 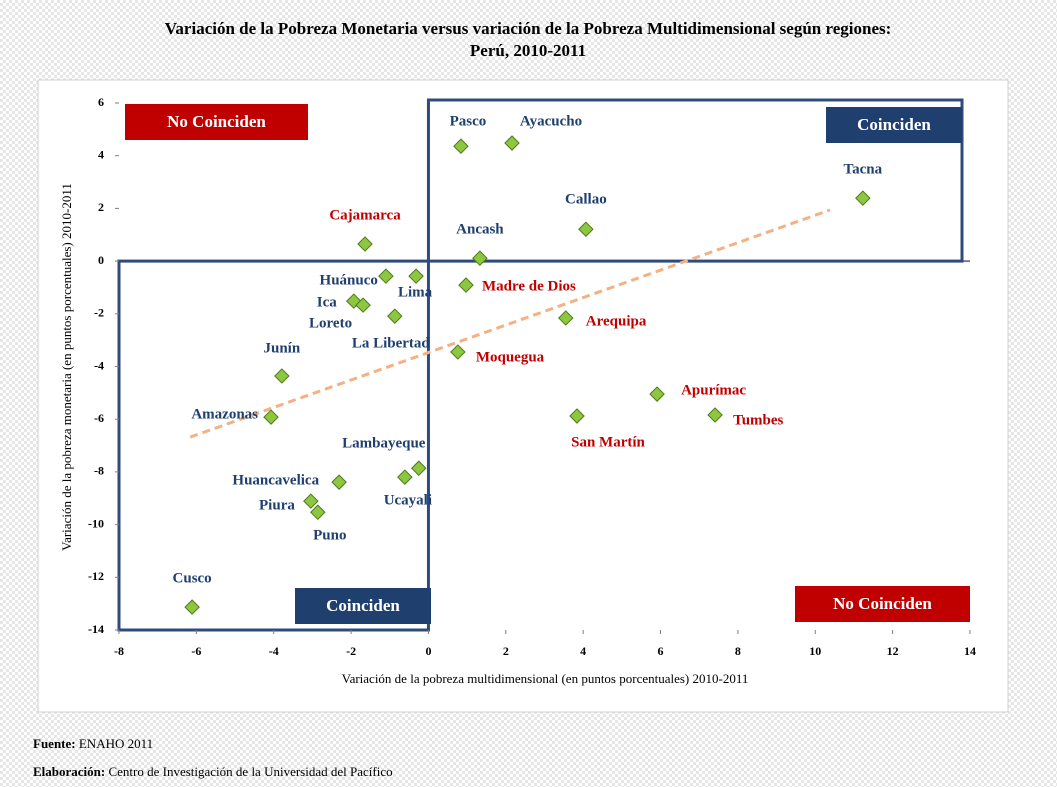 I want to click on point-label: Loreto, so click(x=330, y=324).